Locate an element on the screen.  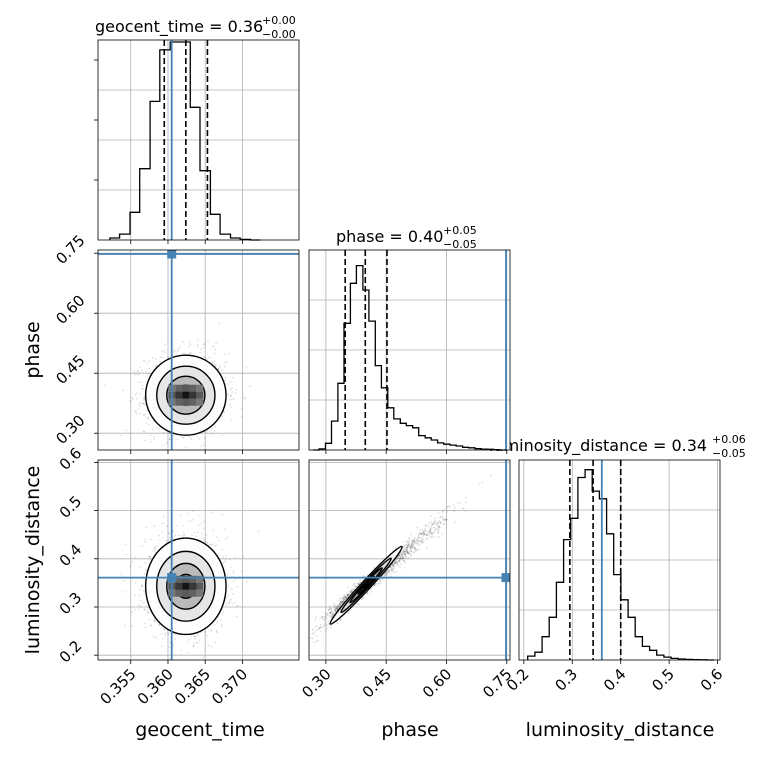
panel-geocent-time-vs-luminosity-distance is located at coordinates (197, 561).